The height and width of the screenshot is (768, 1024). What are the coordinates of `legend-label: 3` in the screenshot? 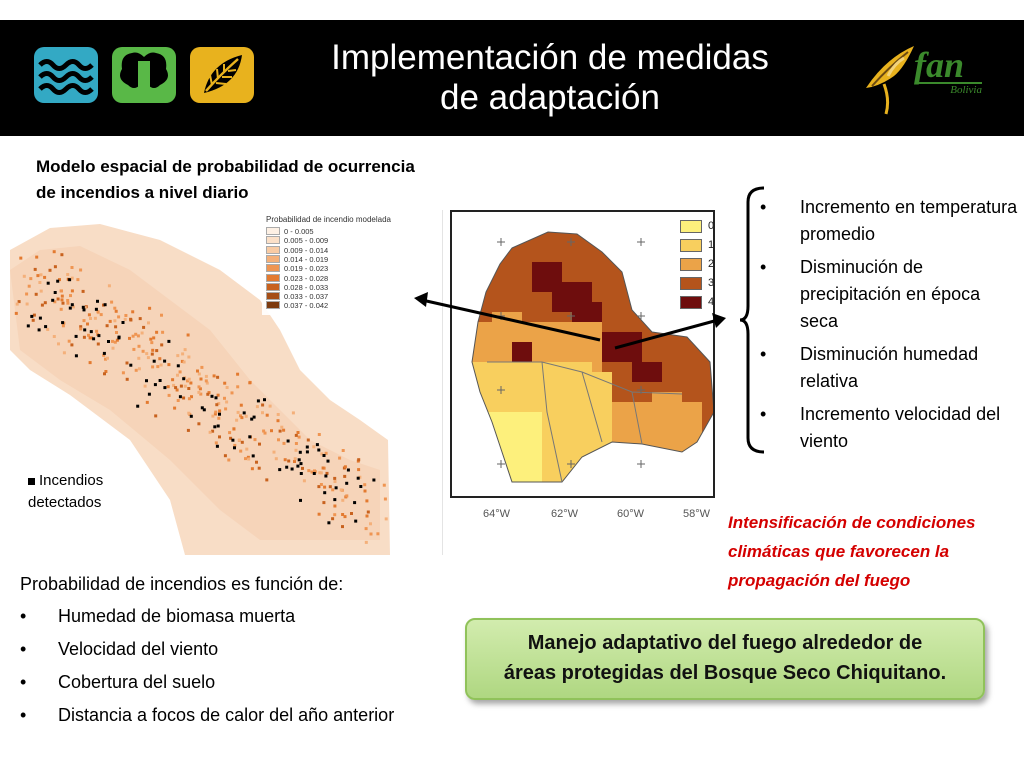 It's located at (711, 283).